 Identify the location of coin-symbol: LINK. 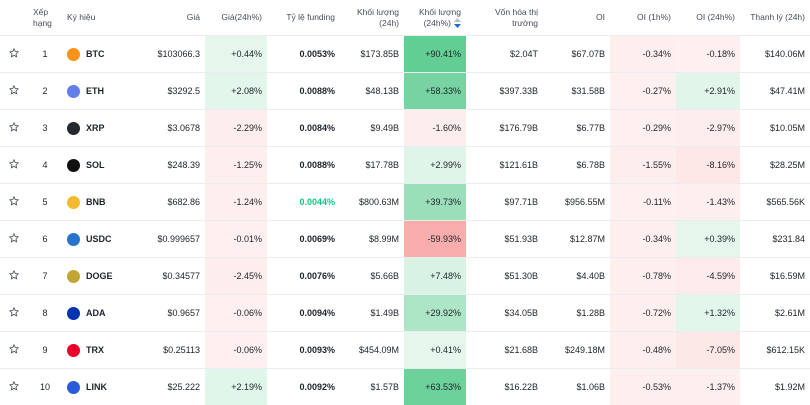
(96, 387).